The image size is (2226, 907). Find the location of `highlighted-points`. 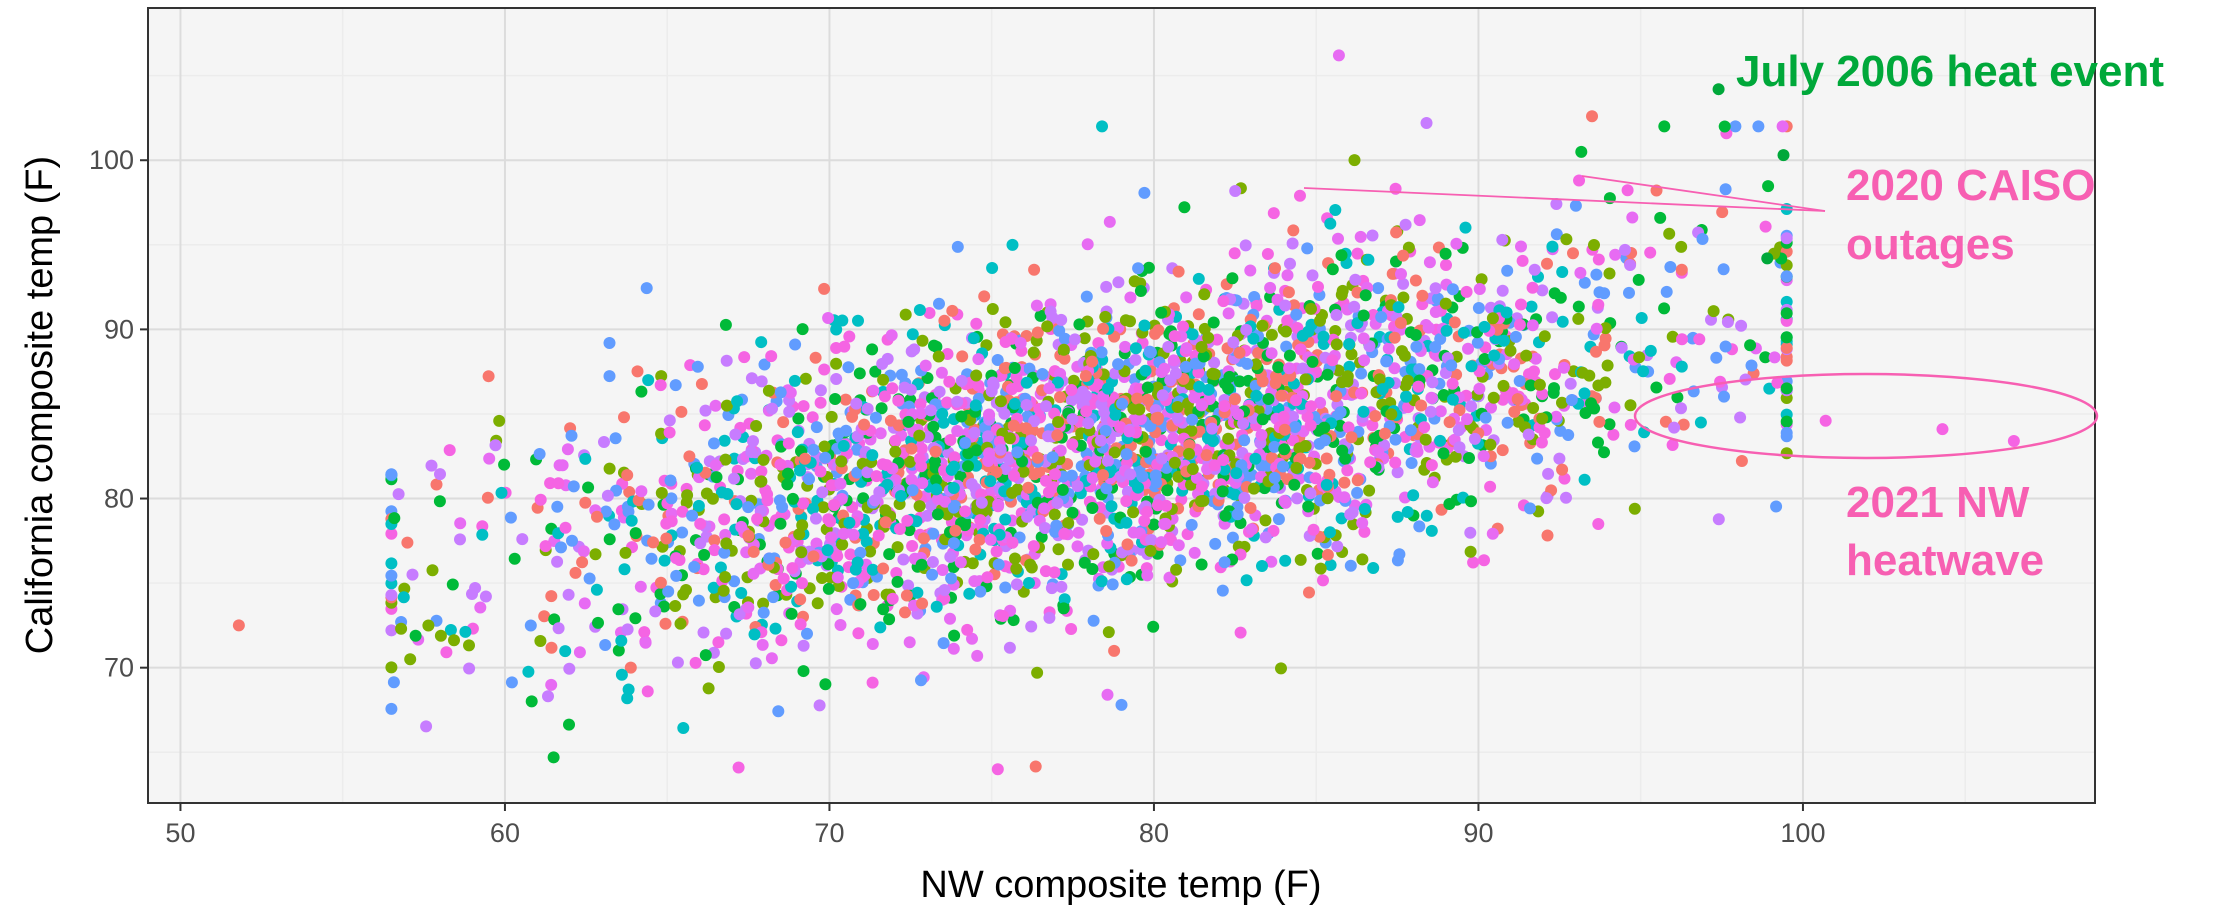

highlighted-points is located at coordinates (1656, 265).